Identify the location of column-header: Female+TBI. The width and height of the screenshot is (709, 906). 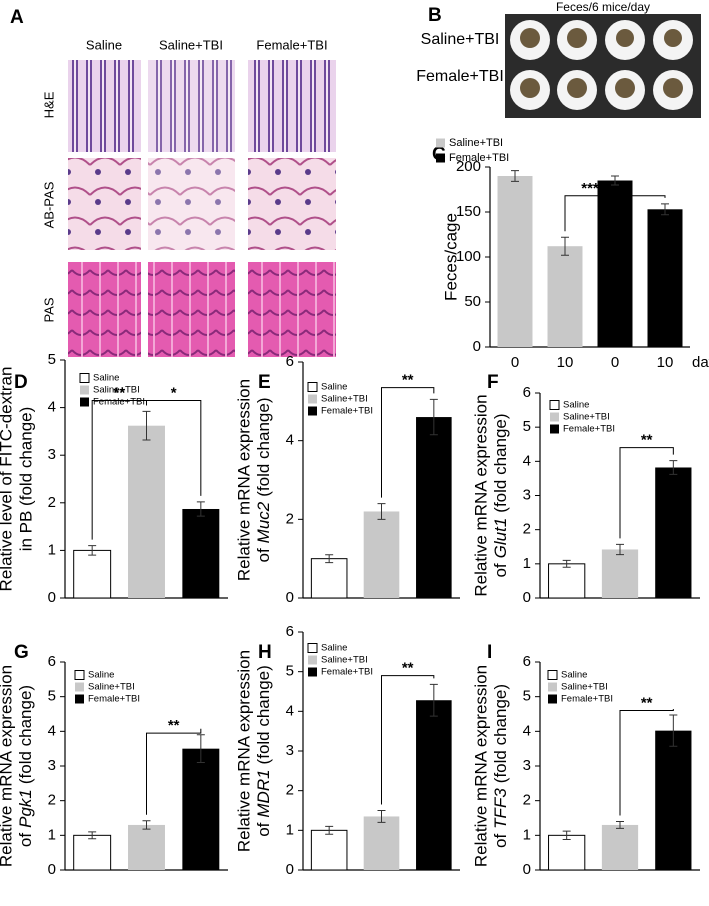
(291, 44).